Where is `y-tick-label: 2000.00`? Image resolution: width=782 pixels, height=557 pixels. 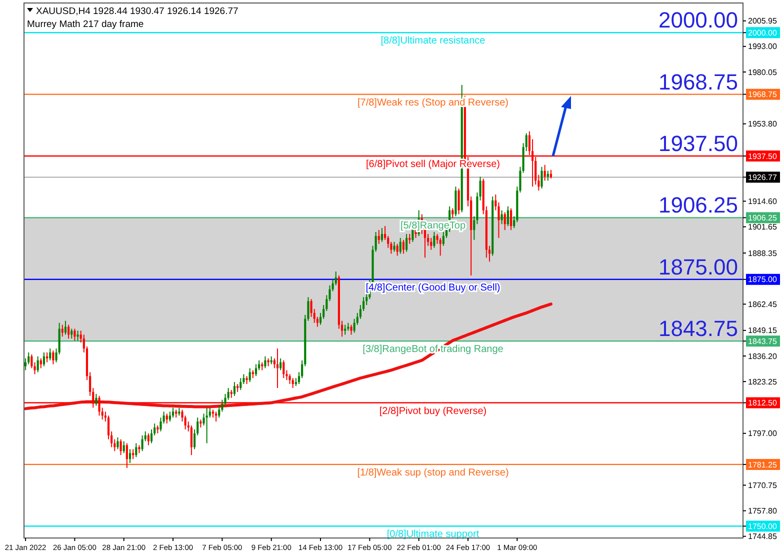 y-tick-label: 2000.00 is located at coordinates (763, 33).